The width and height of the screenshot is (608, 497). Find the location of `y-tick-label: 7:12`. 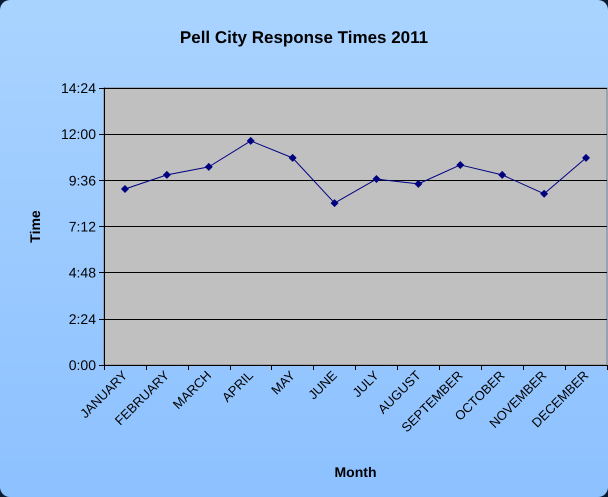

y-tick-label: 7:12 is located at coordinates (82, 226).